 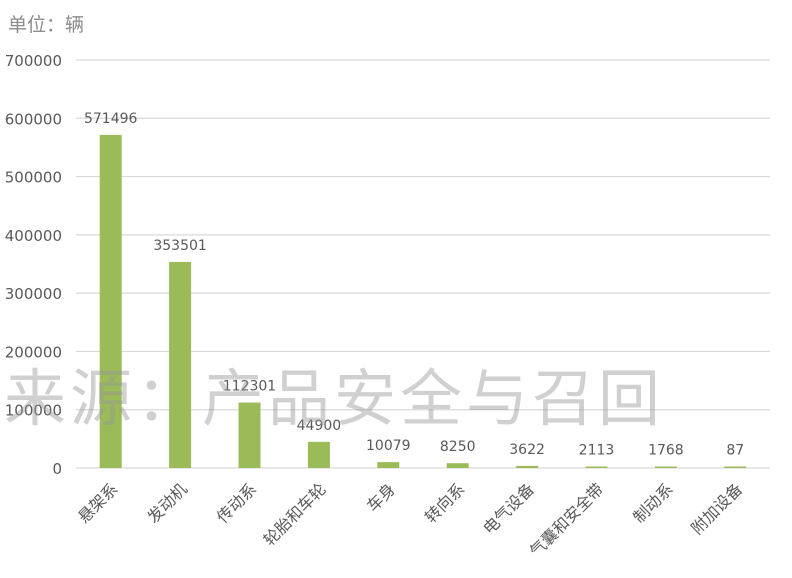 What do you see at coordinates (33, 119) in the screenshot?
I see `y-tick-label: 600000` at bounding box center [33, 119].